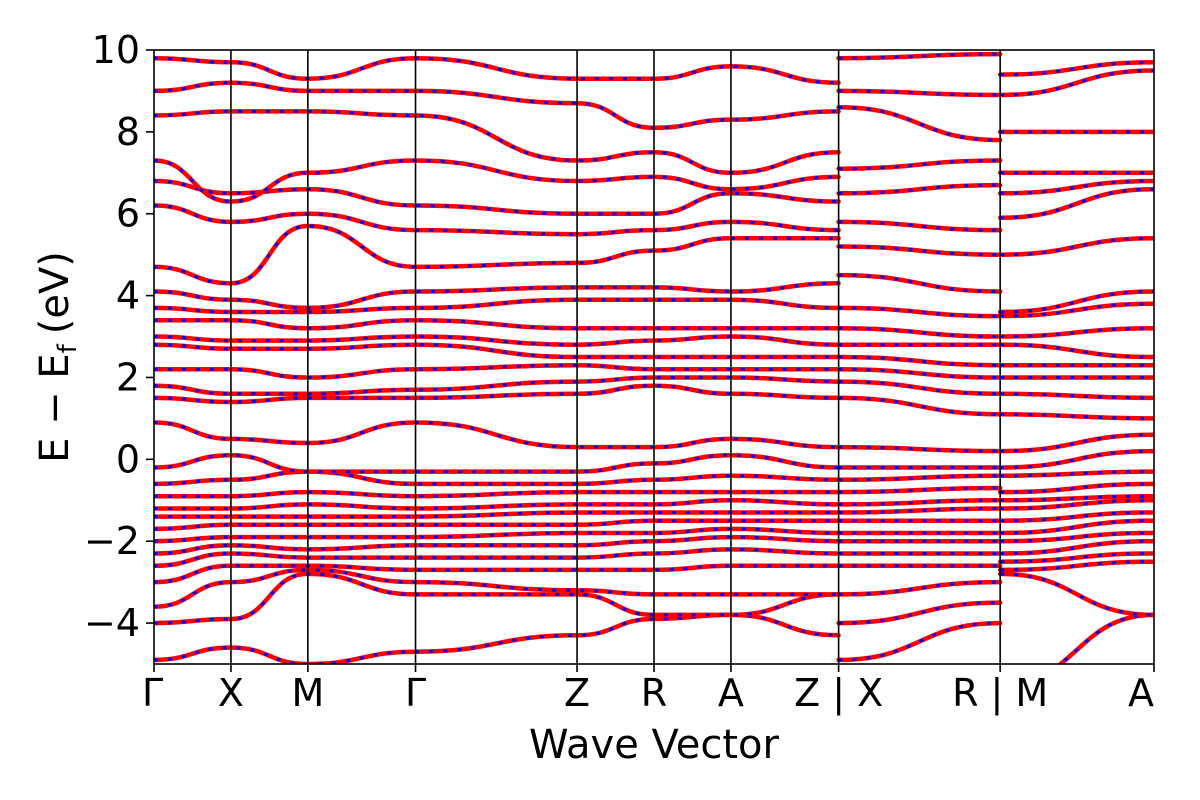 The width and height of the screenshot is (1200, 800). What do you see at coordinates (68, 348) in the screenshot?
I see `y-axis-label-subscript: f` at bounding box center [68, 348].